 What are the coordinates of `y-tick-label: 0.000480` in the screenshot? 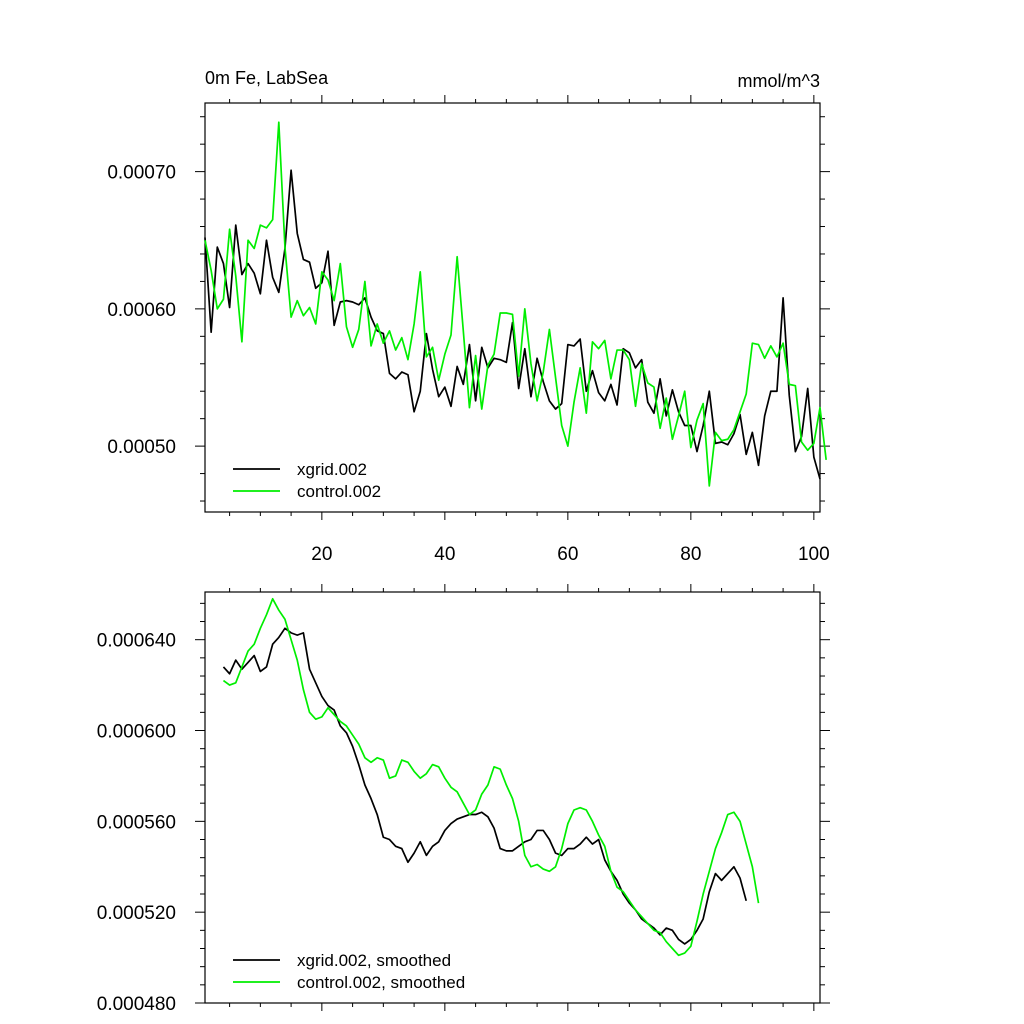 It's located at (136, 1004).